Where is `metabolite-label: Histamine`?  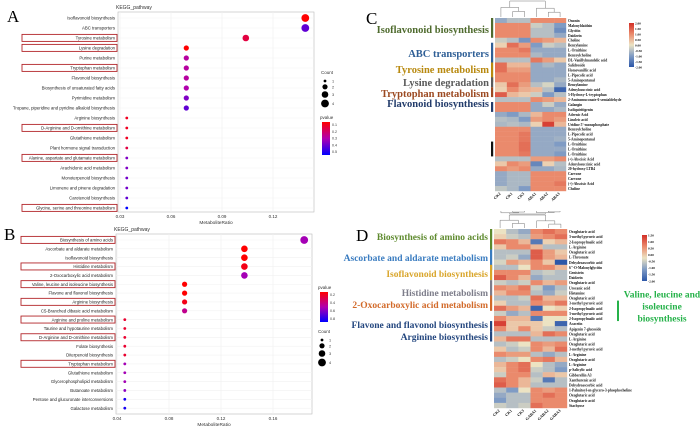
metabolite-label: Histamine is located at coordinates (577, 293).